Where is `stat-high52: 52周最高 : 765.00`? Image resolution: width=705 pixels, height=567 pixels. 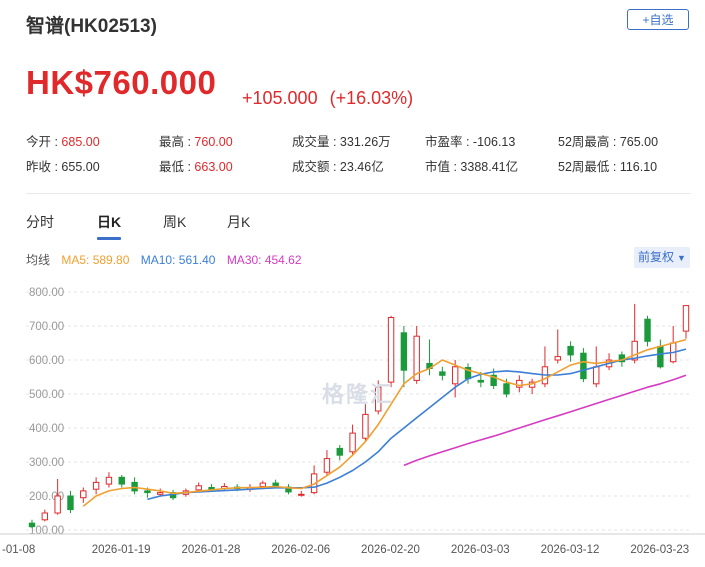
stat-high52: 52周最高 : 765.00 is located at coordinates (608, 140).